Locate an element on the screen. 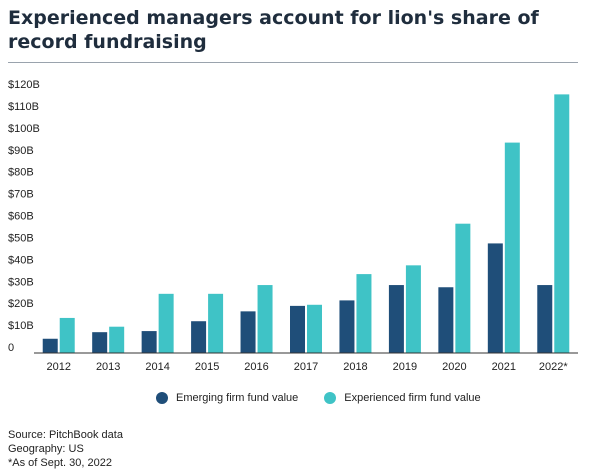 This screenshot has width=601, height=472. x-tick-label: 2022* is located at coordinates (553, 367).